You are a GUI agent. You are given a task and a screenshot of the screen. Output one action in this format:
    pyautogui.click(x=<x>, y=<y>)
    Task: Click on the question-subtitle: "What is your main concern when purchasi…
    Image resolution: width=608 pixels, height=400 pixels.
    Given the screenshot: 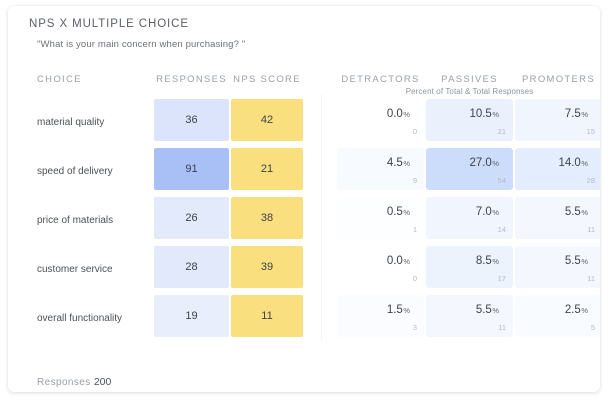 What is the action you would take?
    pyautogui.click(x=141, y=44)
    